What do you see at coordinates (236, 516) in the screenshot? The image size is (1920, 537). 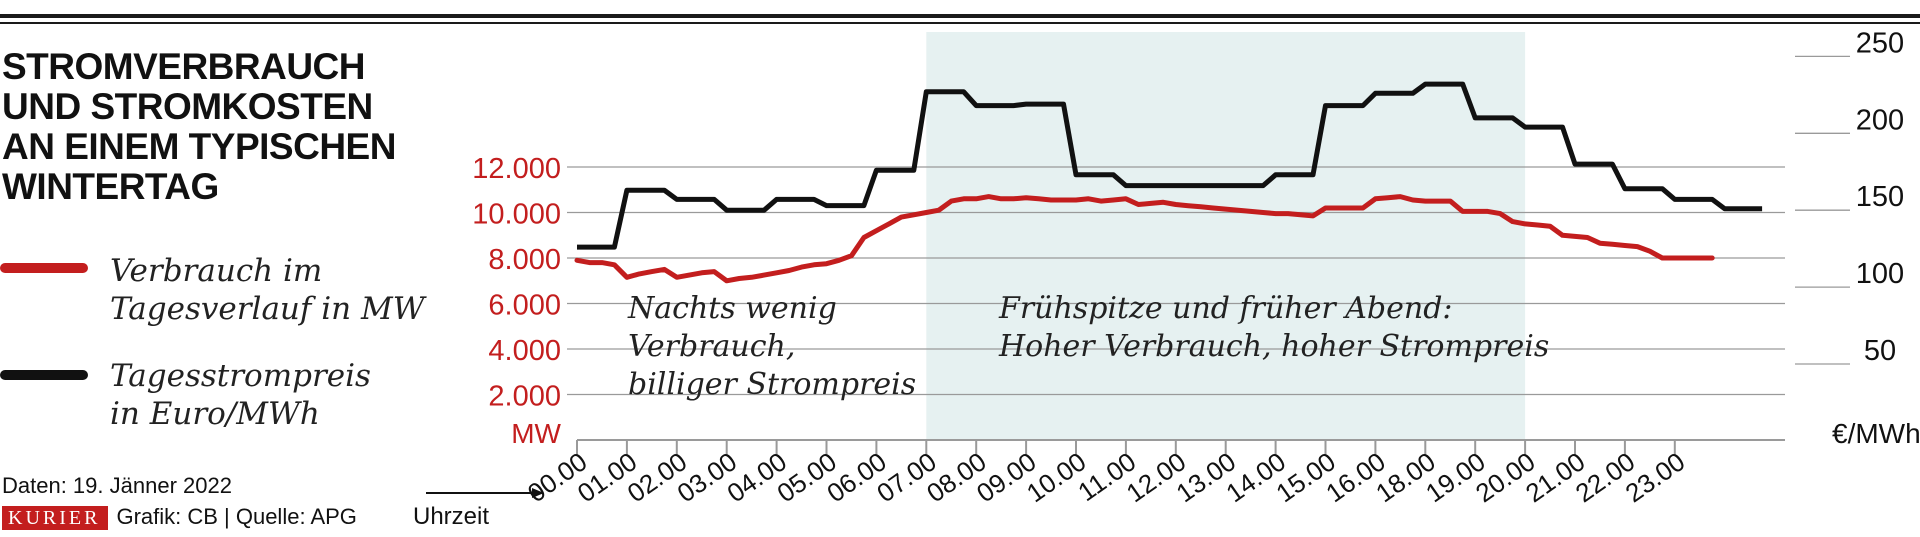 I see `grafik-source: Grafik: CB | Quelle: APG` at bounding box center [236, 516].